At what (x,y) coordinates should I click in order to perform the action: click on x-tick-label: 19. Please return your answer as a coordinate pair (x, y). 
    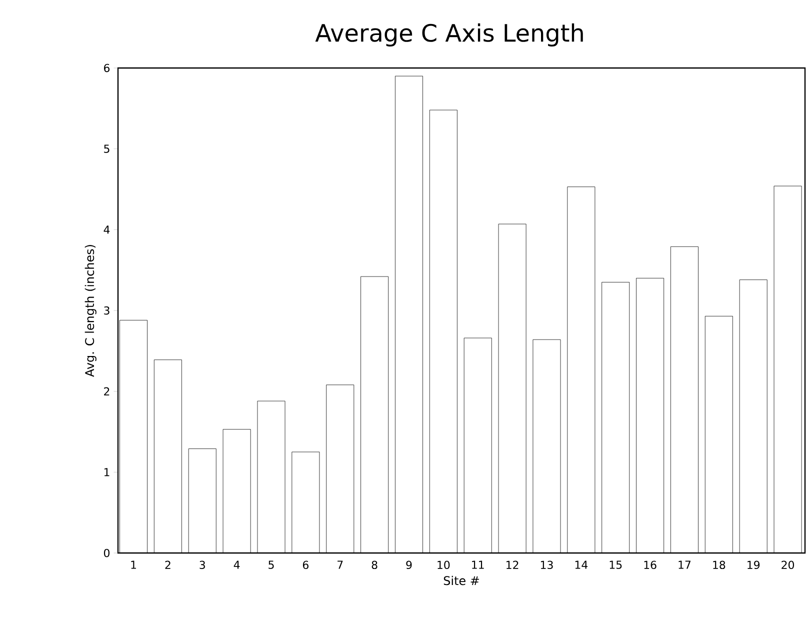
    Looking at the image, I should click on (754, 565).